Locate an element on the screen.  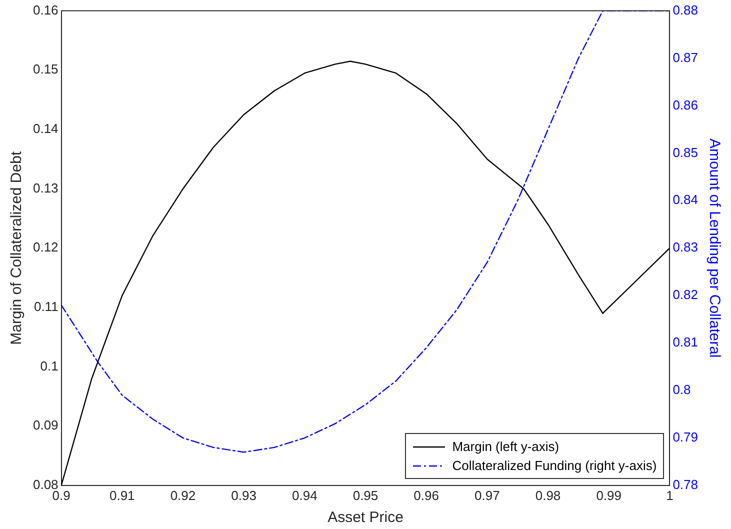
y-tick-label: 0.12 is located at coordinates (45, 247).